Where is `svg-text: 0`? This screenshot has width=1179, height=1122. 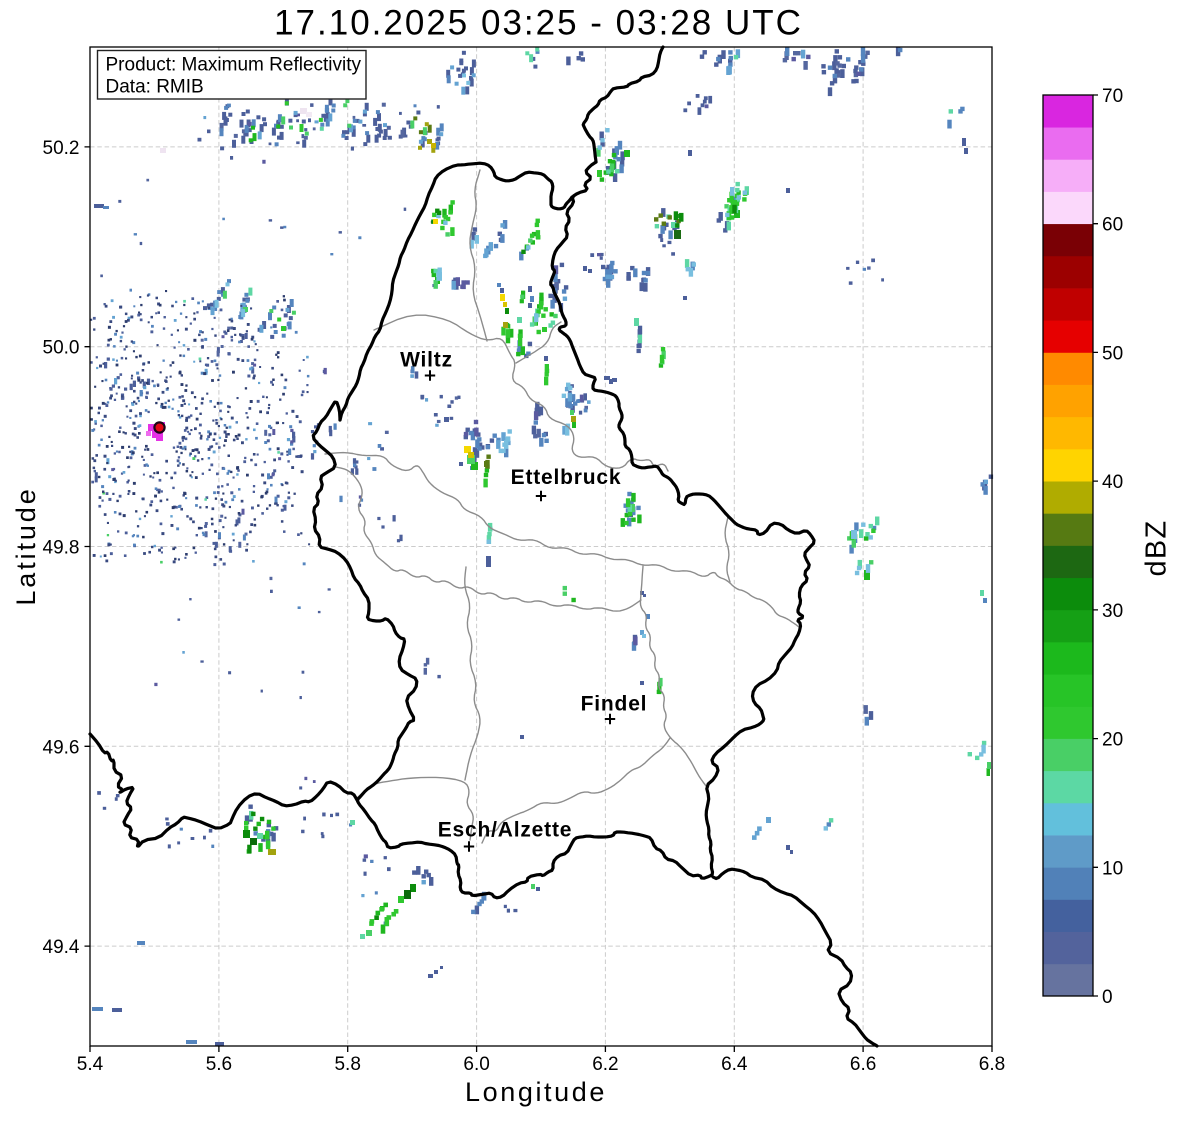 svg-text: 0 is located at coordinates (1107, 997).